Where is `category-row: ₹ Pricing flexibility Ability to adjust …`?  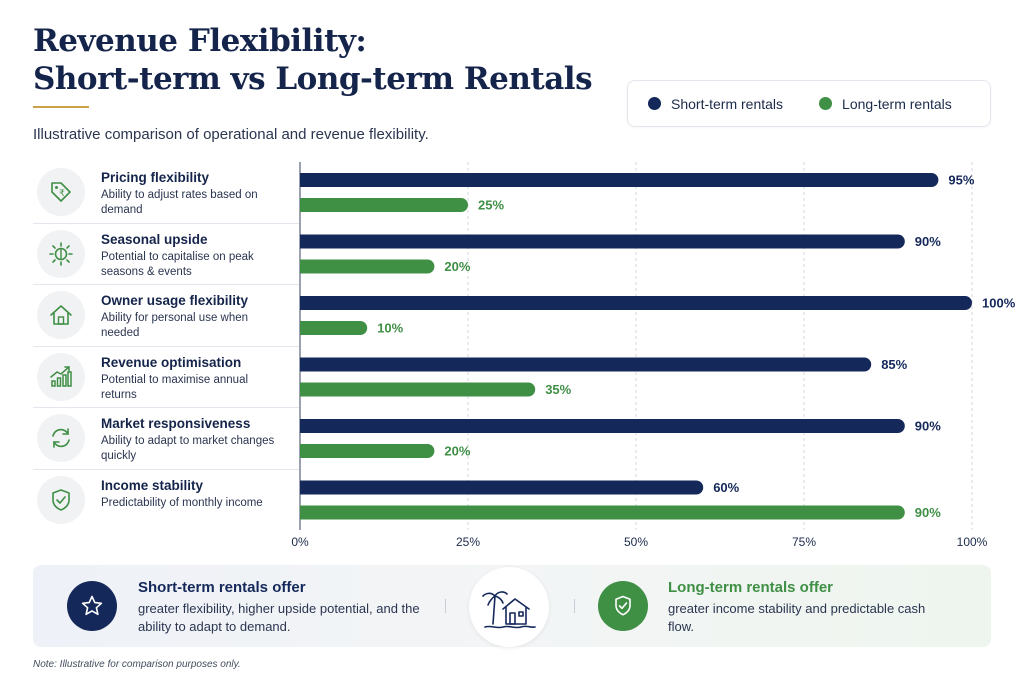
category-row: ₹ Pricing flexibility Ability to adjust … is located at coordinates (166, 193).